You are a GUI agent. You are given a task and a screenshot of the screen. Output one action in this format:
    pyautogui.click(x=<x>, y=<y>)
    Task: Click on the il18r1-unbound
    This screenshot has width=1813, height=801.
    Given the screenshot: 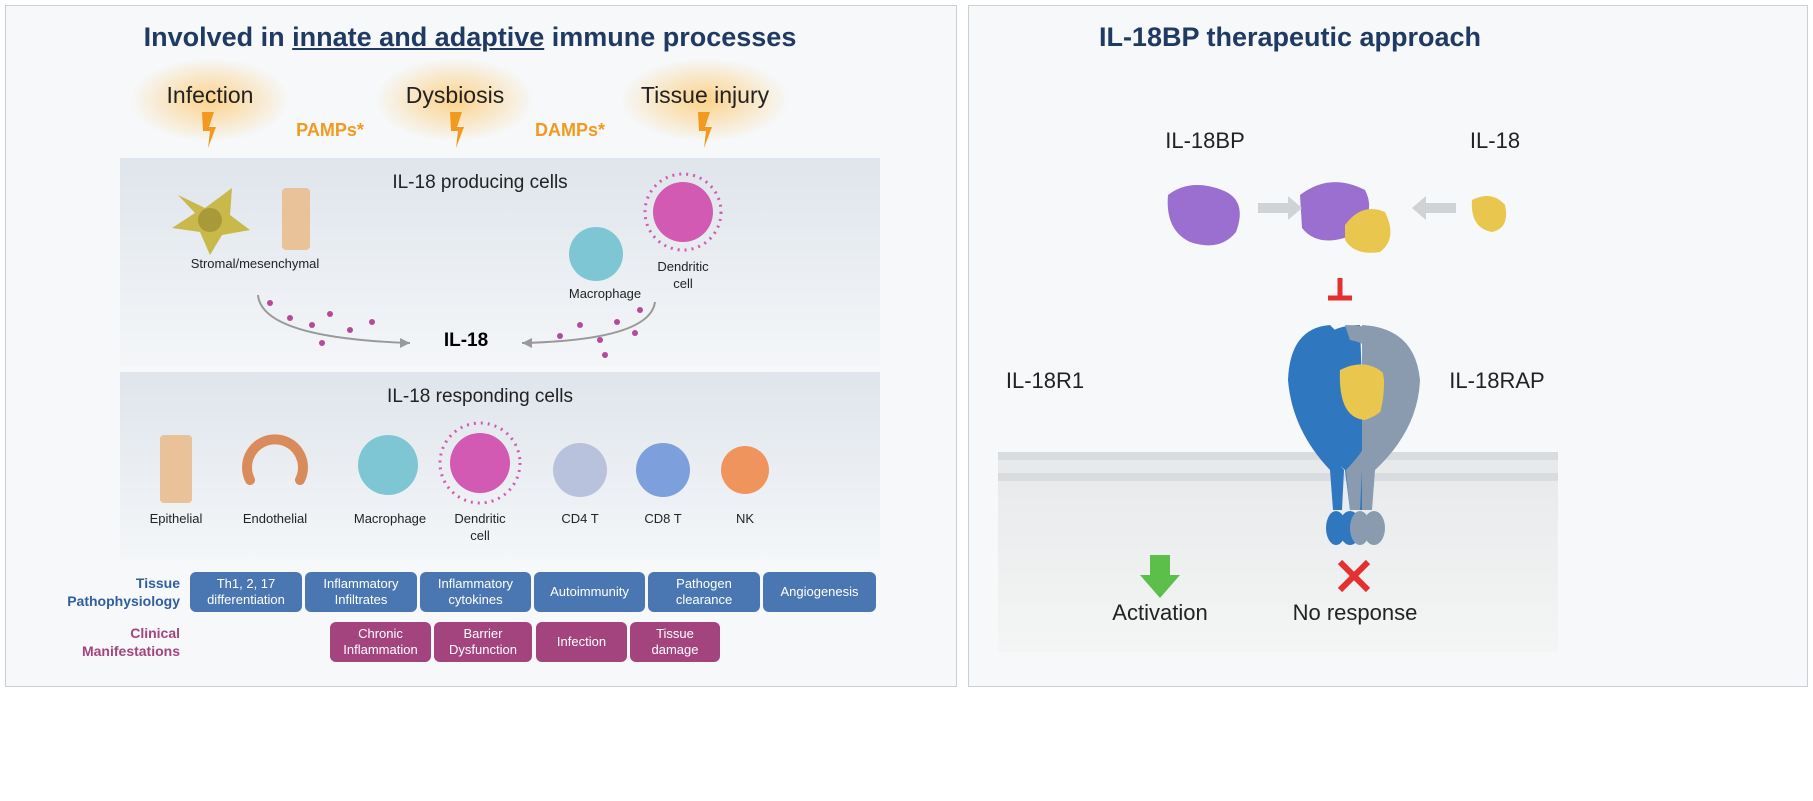 What is the action you would take?
    pyautogui.click(x=1316, y=417)
    